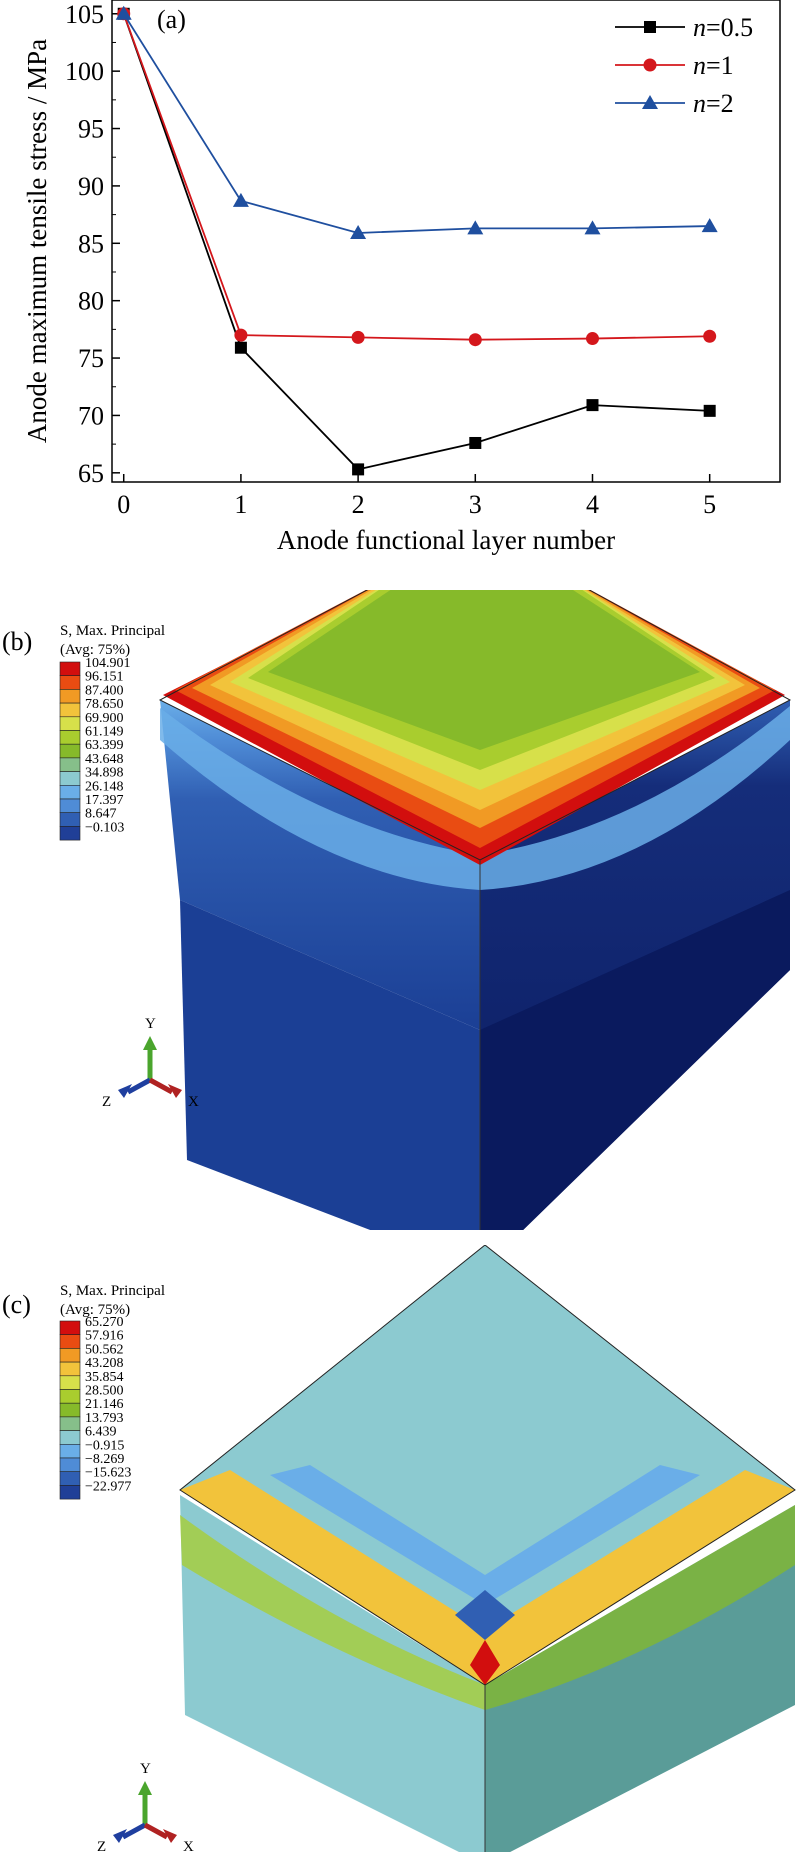 The height and width of the screenshot is (1857, 800). I want to click on x-tick-label: 4, so click(592, 504).